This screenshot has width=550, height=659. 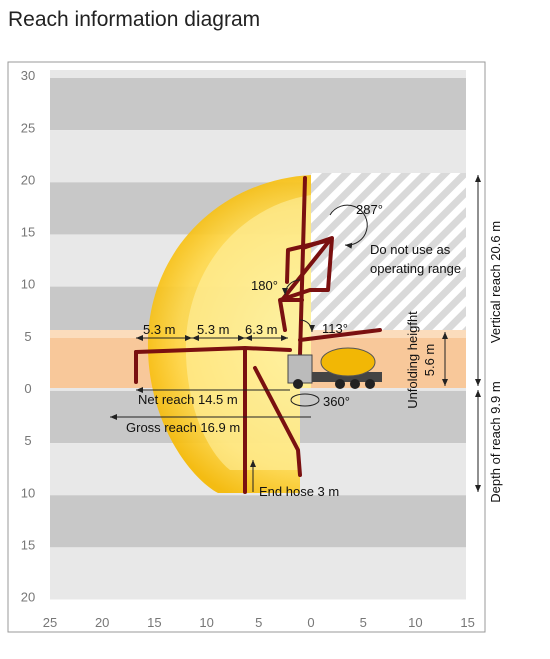 I want to click on truck, so click(x=334, y=368).